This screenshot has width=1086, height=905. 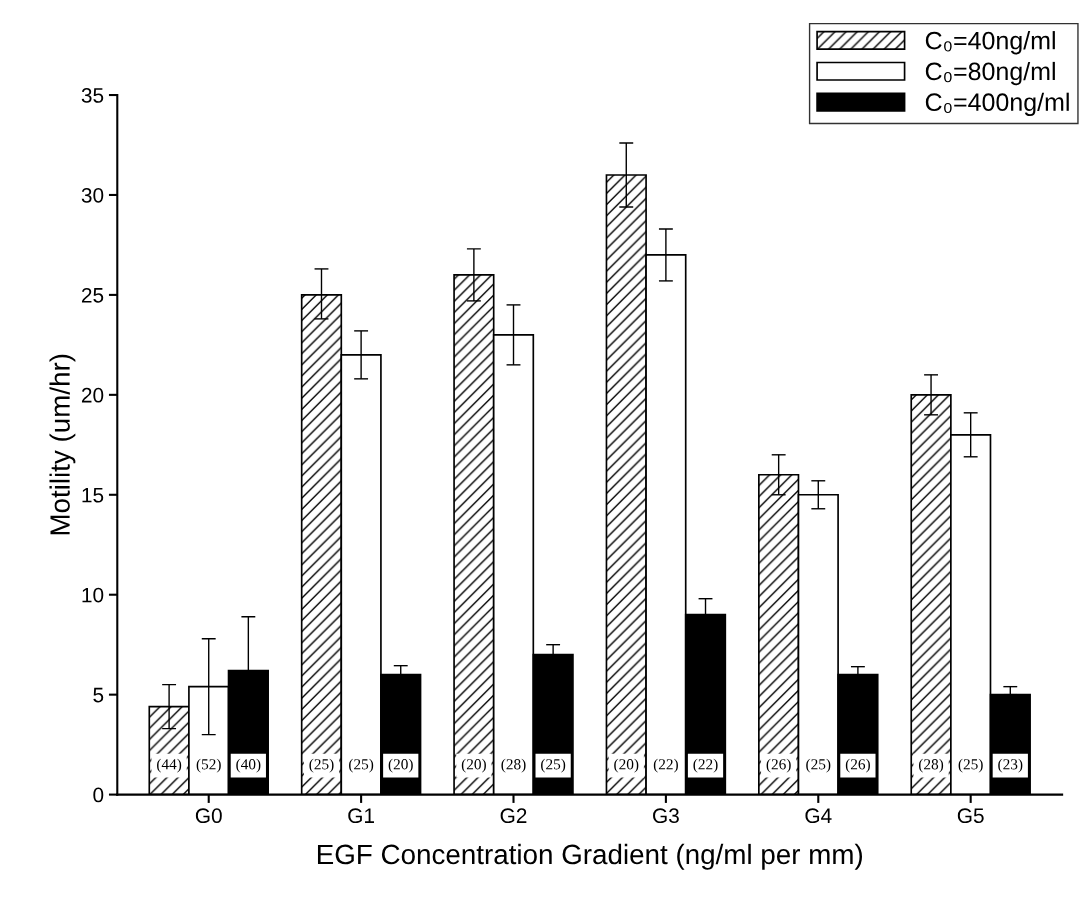 What do you see at coordinates (92, 395) in the screenshot?
I see `y-tick-label: 20` at bounding box center [92, 395].